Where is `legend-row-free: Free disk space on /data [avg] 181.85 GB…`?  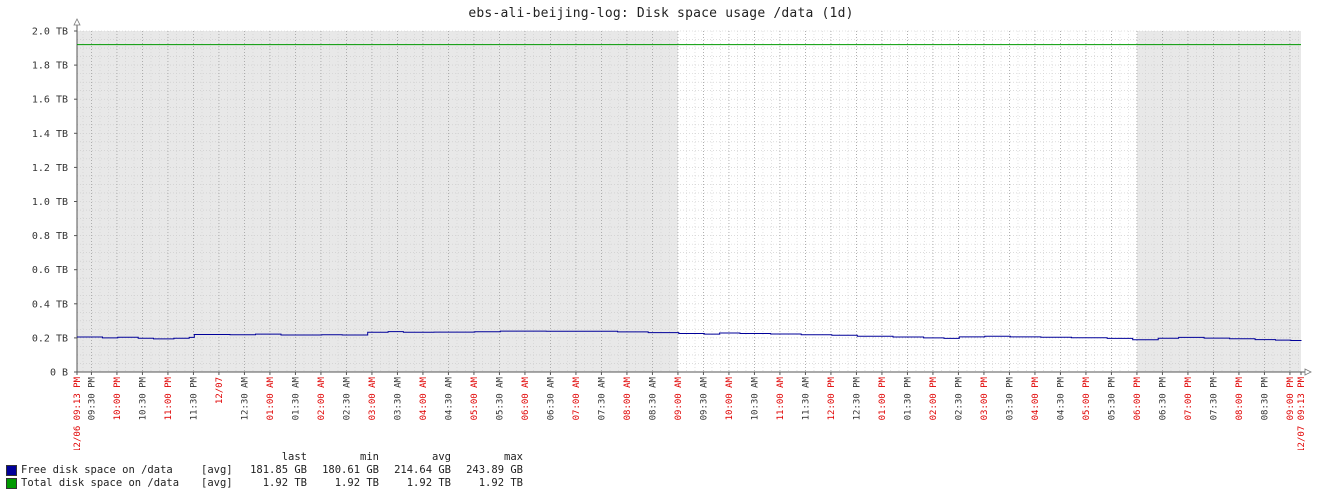 legend-row-free: Free disk space on /data [avg] 181.85 GB… is located at coordinates (264, 470).